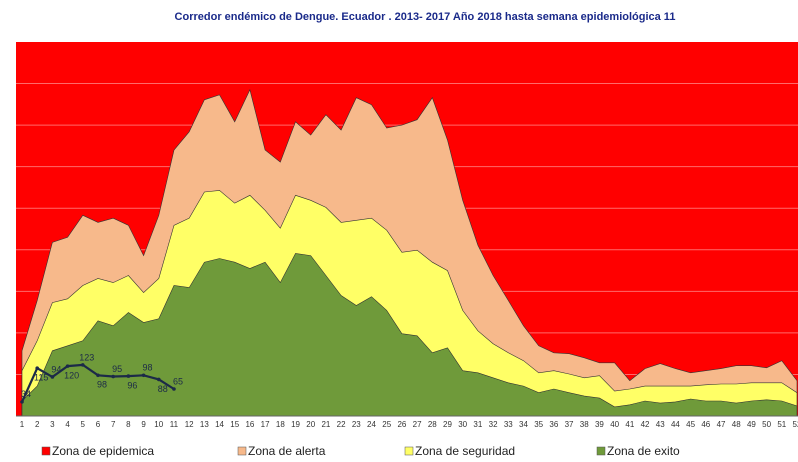 This screenshot has height=462, width=798. What do you see at coordinates (356, 424) in the screenshot?
I see `x-tick-label: 23` at bounding box center [356, 424].